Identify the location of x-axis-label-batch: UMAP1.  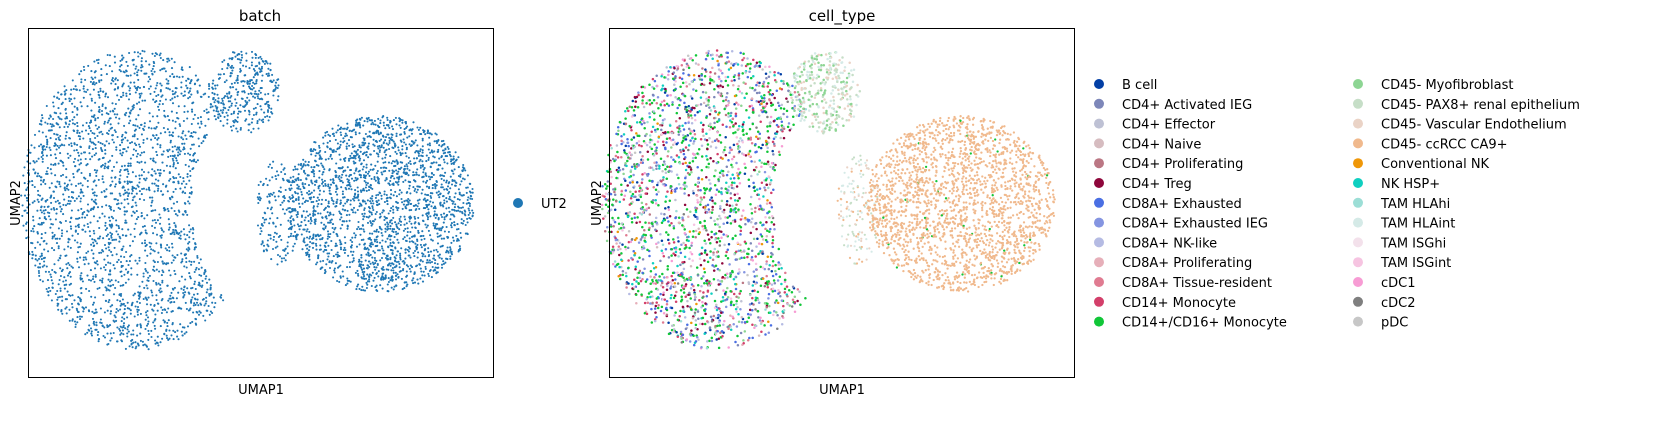
(261, 390).